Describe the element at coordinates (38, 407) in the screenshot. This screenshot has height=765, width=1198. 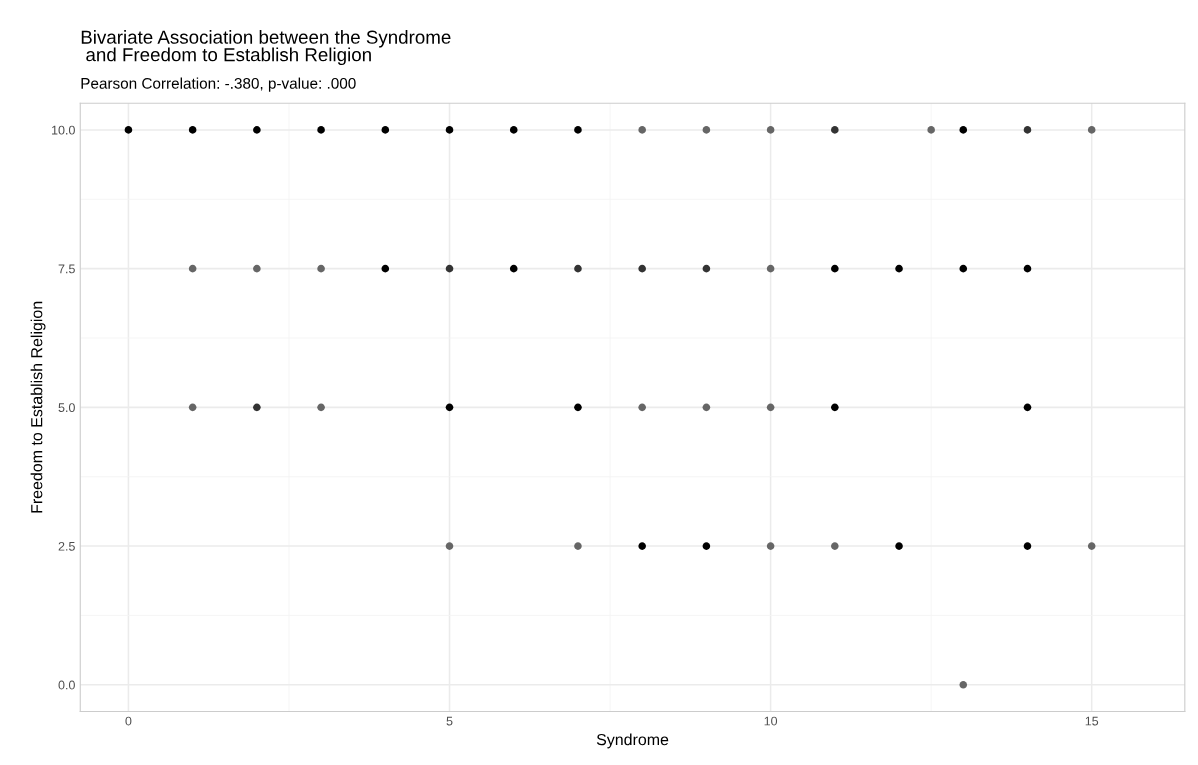
I see `y-axis-title: Freedom to Establish Religion` at that location.